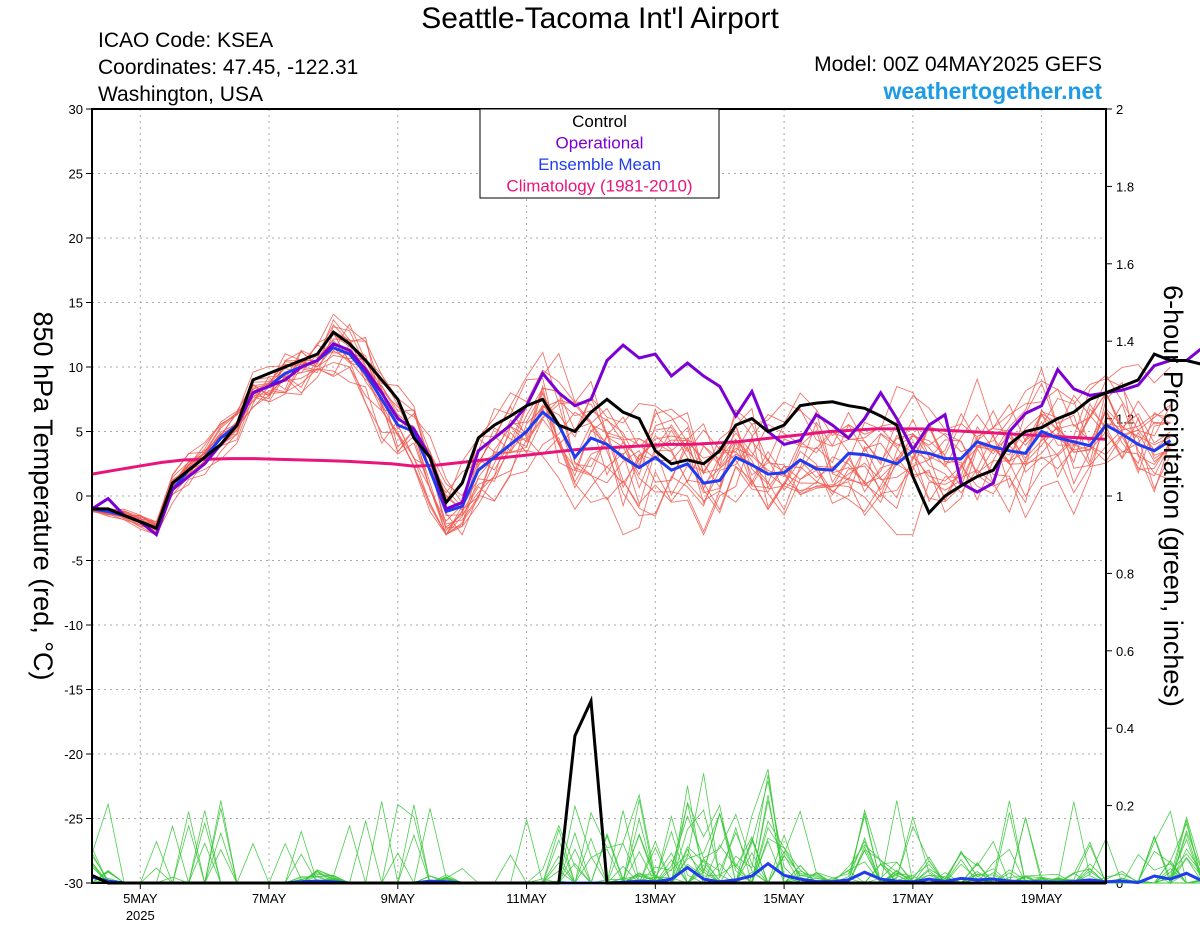 The height and width of the screenshot is (927, 1200). What do you see at coordinates (1125, 651) in the screenshot?
I see `y-tick-label-right: 0.6` at bounding box center [1125, 651].